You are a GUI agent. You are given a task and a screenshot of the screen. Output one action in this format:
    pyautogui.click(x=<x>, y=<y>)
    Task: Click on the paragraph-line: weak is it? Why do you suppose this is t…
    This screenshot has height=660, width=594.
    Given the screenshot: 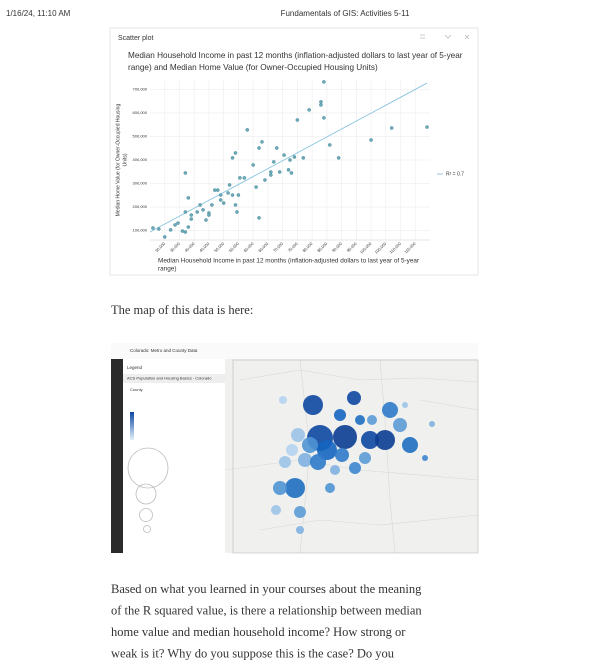 What is the action you would take?
    pyautogui.click(x=253, y=653)
    